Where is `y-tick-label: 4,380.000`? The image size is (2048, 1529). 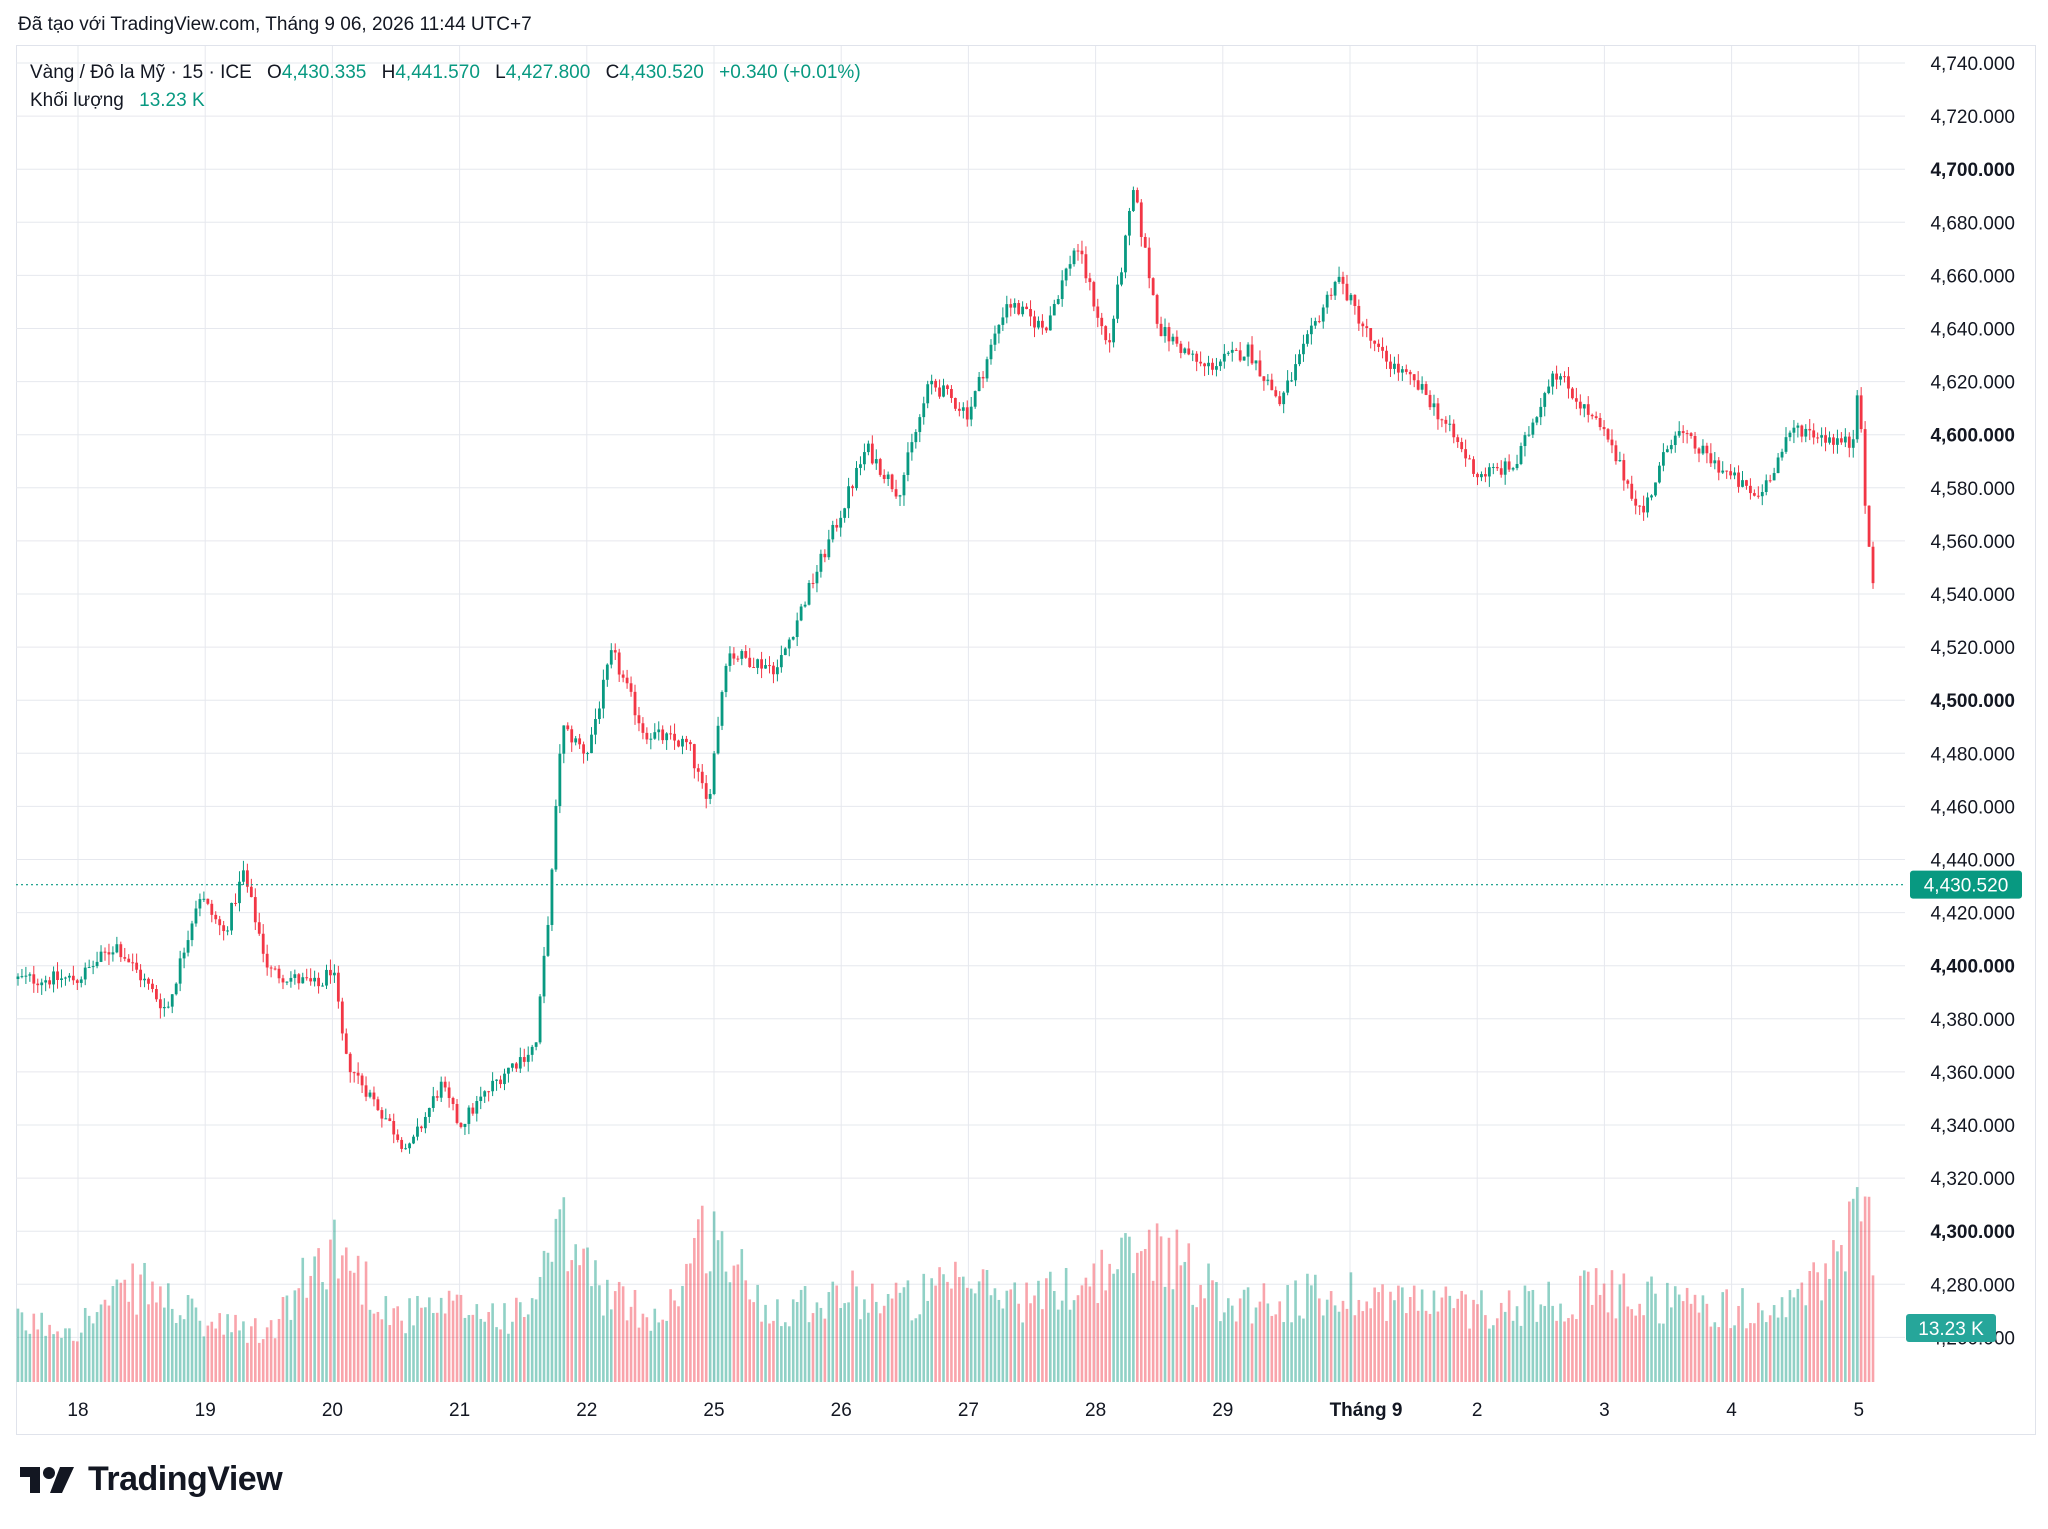
y-tick-label: 4,380.000 is located at coordinates (1972, 1020).